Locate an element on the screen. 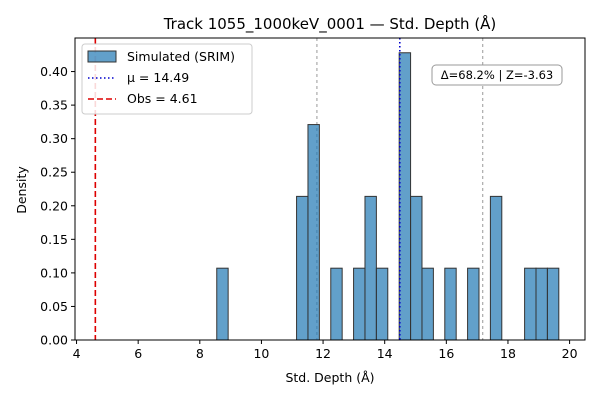  chart-title: Track 1055_1000keV_0001 — Std. Depth (Å) is located at coordinates (330, 24).